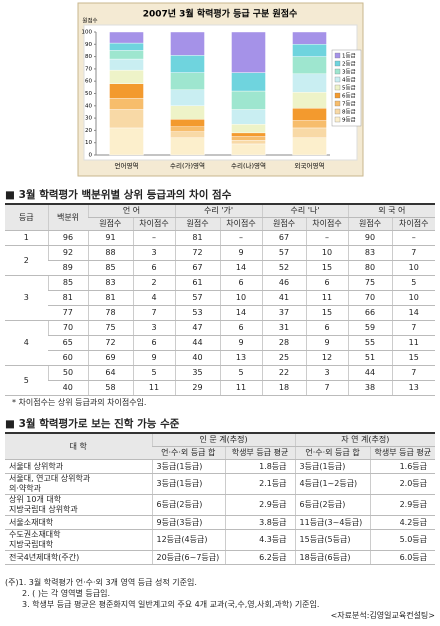 Image resolution: width=440 pixels, height=626 pixels. What do you see at coordinates (332, 522) in the screenshot?
I see `table-cell: 11등급(3~4등급)` at bounding box center [332, 522].